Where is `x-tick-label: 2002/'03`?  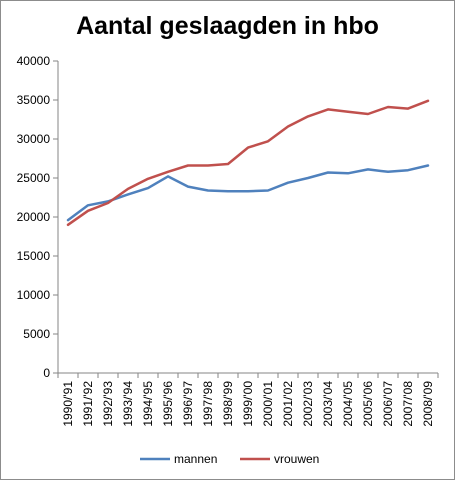
x-tick-label: 2002/'03 is located at coordinates (308, 404).